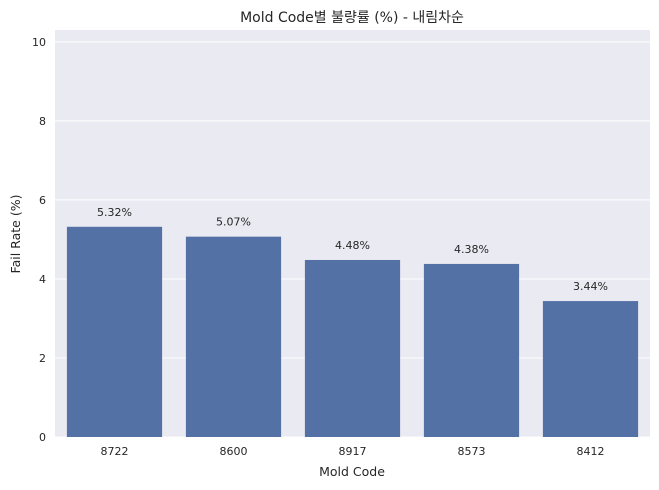  I want to click on x-axis-label: Mold Code, so click(352, 471).